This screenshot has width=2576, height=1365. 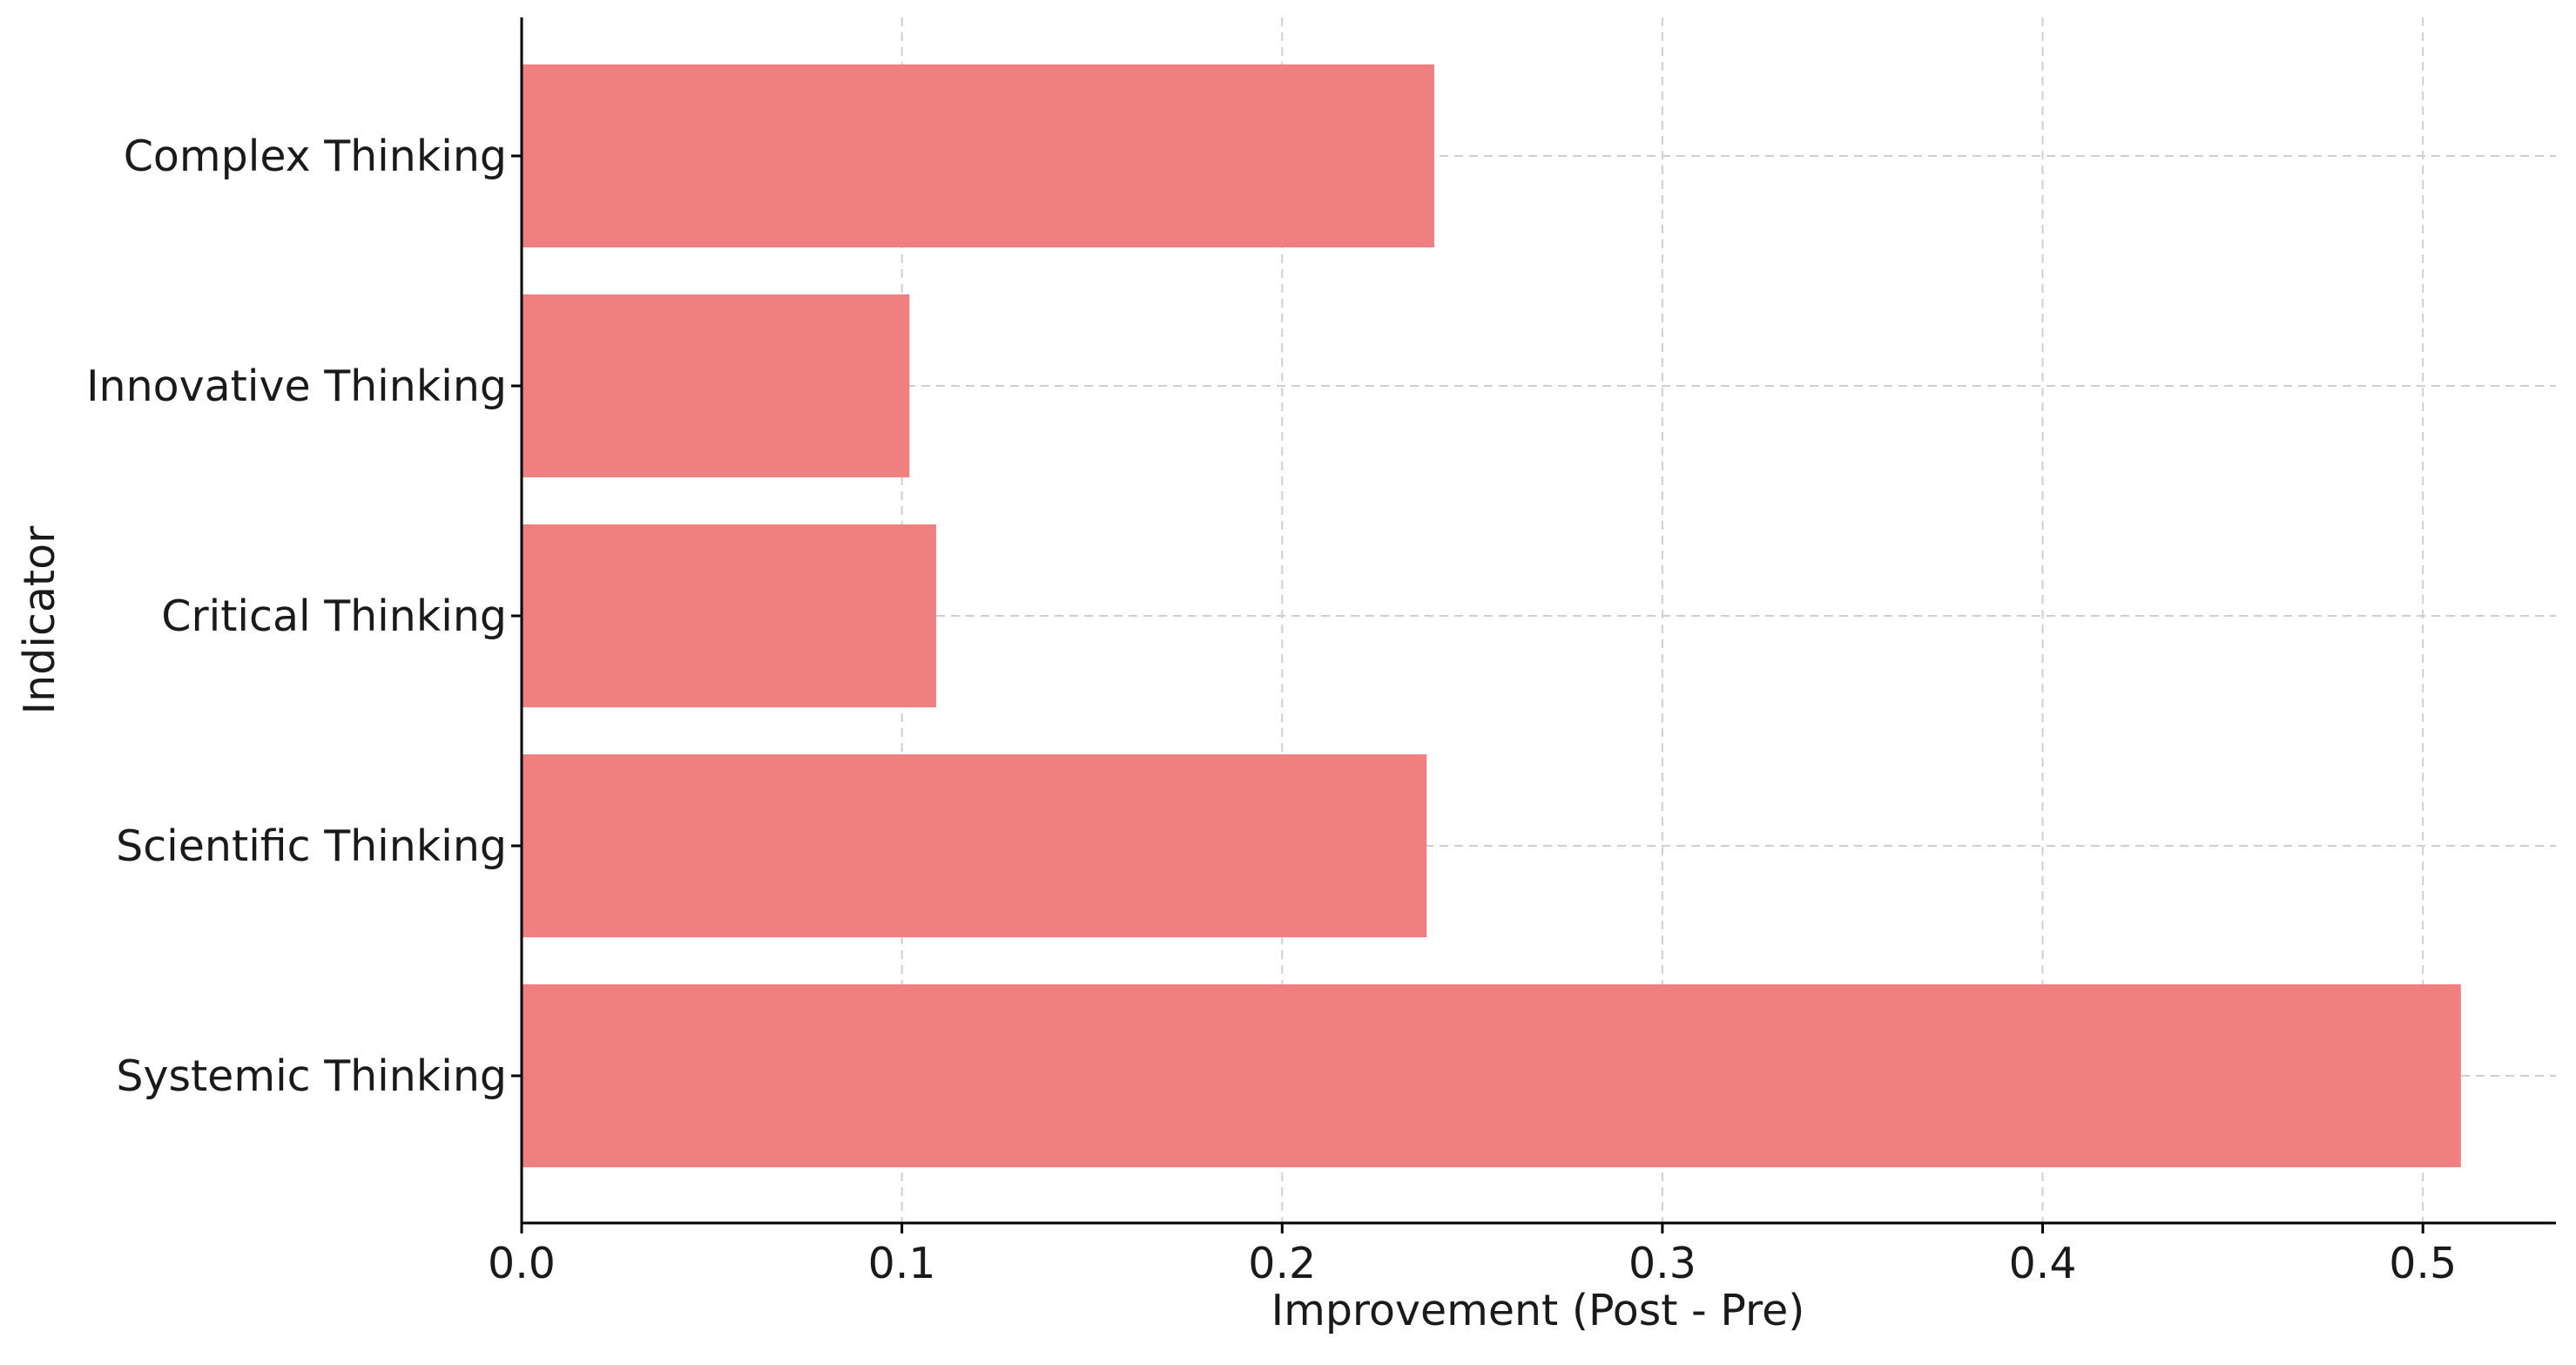 I want to click on y-tick-label: Innovative Thinking, so click(x=296, y=386).